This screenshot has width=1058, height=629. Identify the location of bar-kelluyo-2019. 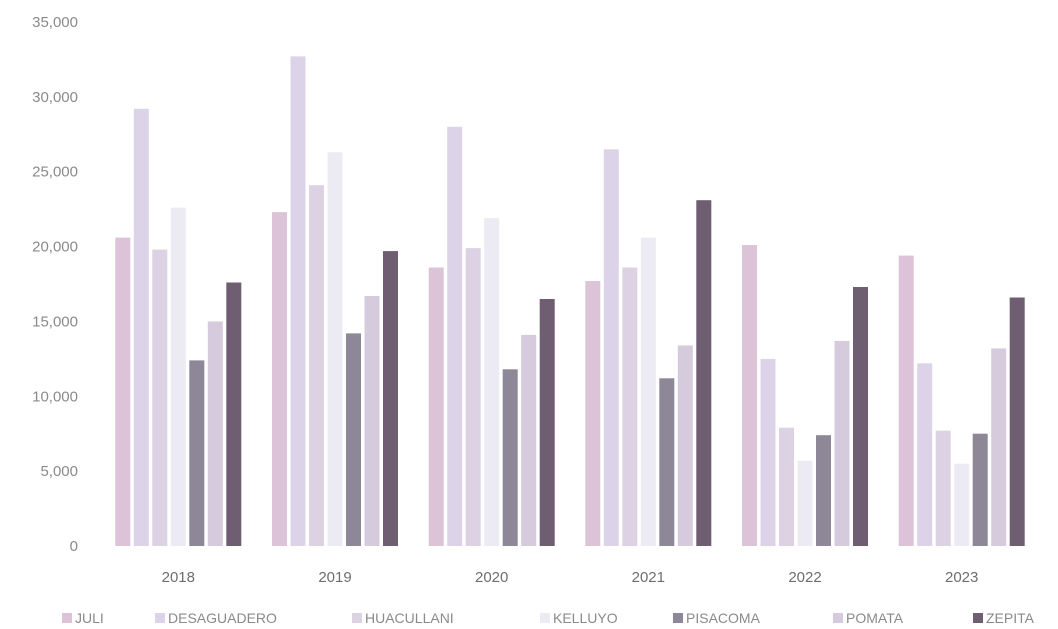
(335, 349).